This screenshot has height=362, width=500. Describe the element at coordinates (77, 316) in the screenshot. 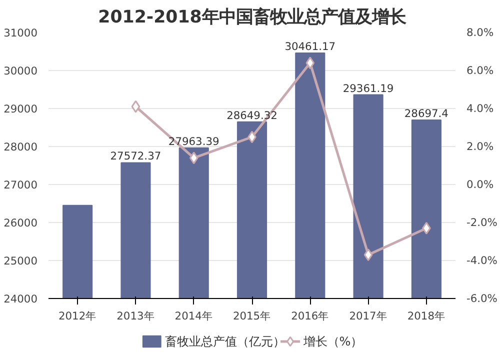

I see `x-tick-label: 2012年` at that location.